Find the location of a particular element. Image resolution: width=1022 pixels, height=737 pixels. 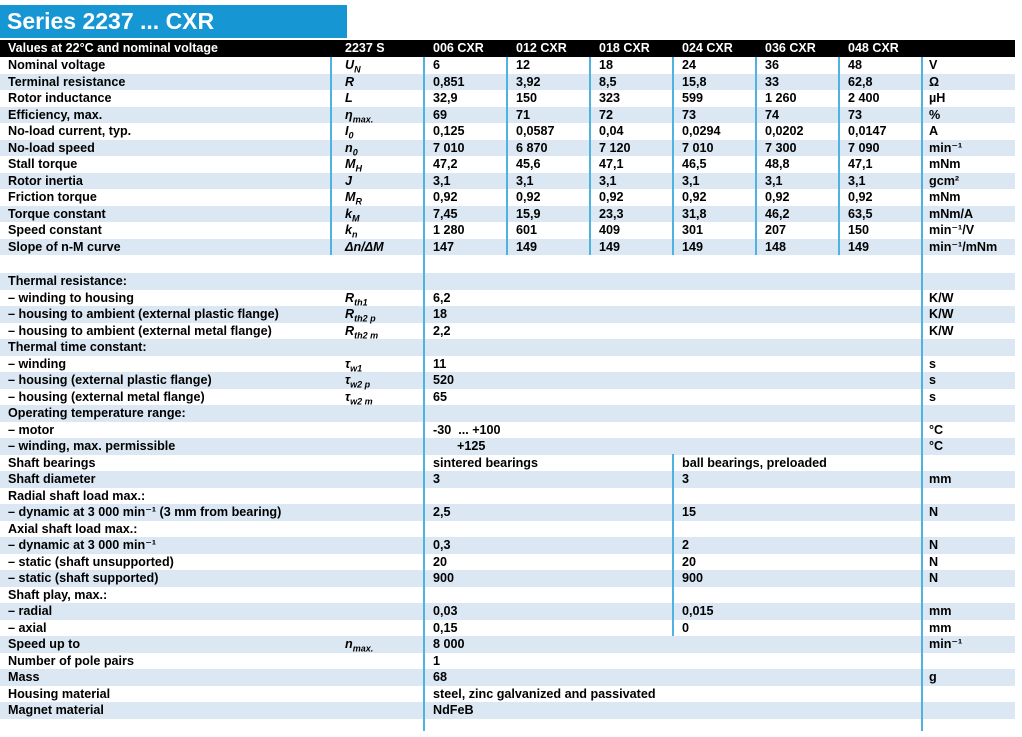

row-label: Thermal time constant: is located at coordinates (77, 347).